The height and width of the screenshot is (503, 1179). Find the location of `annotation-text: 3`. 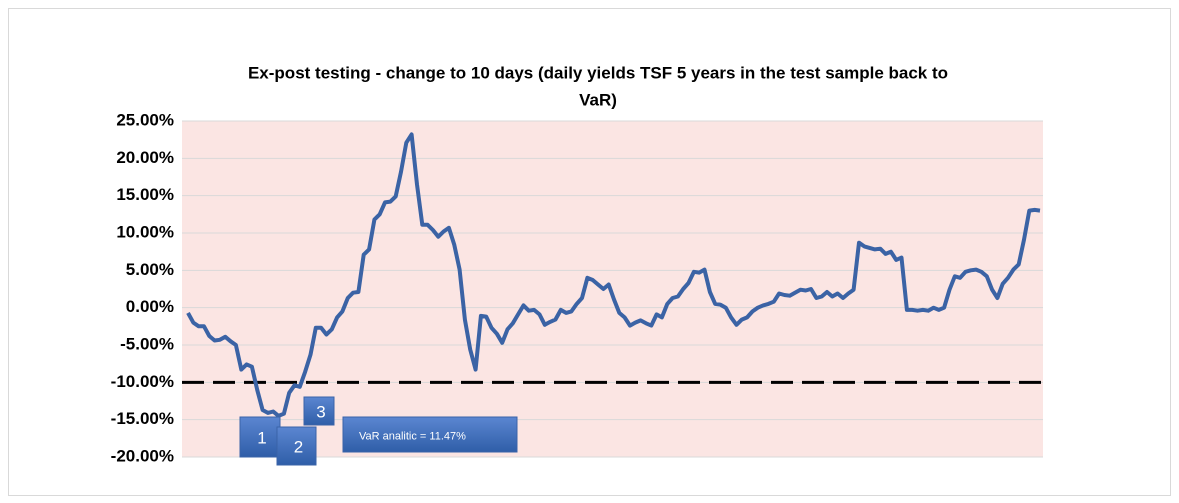

annotation-text: 3 is located at coordinates (320, 411).